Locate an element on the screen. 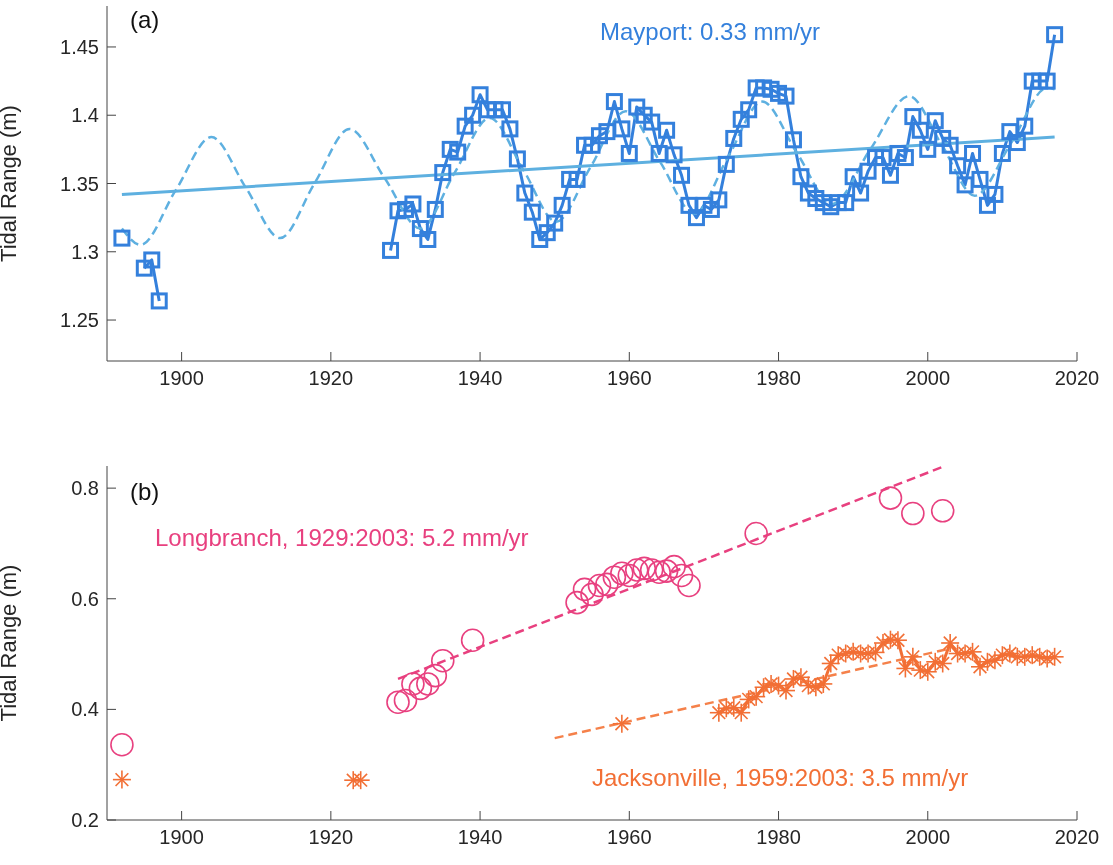  y-tick-label: 1.25 is located at coordinates (79, 320).